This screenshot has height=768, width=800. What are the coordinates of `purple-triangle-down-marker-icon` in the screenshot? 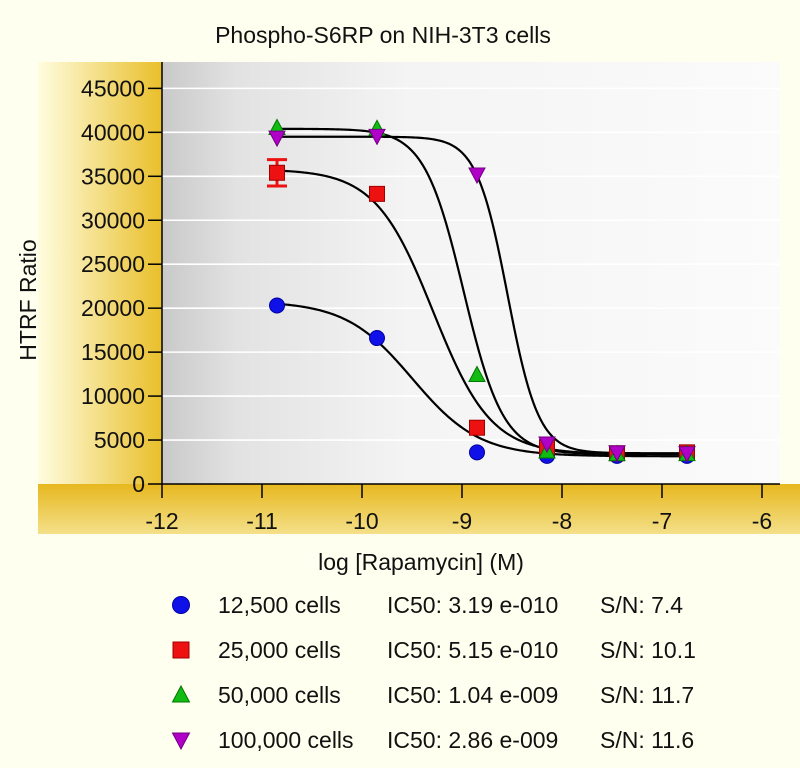 It's located at (181, 741).